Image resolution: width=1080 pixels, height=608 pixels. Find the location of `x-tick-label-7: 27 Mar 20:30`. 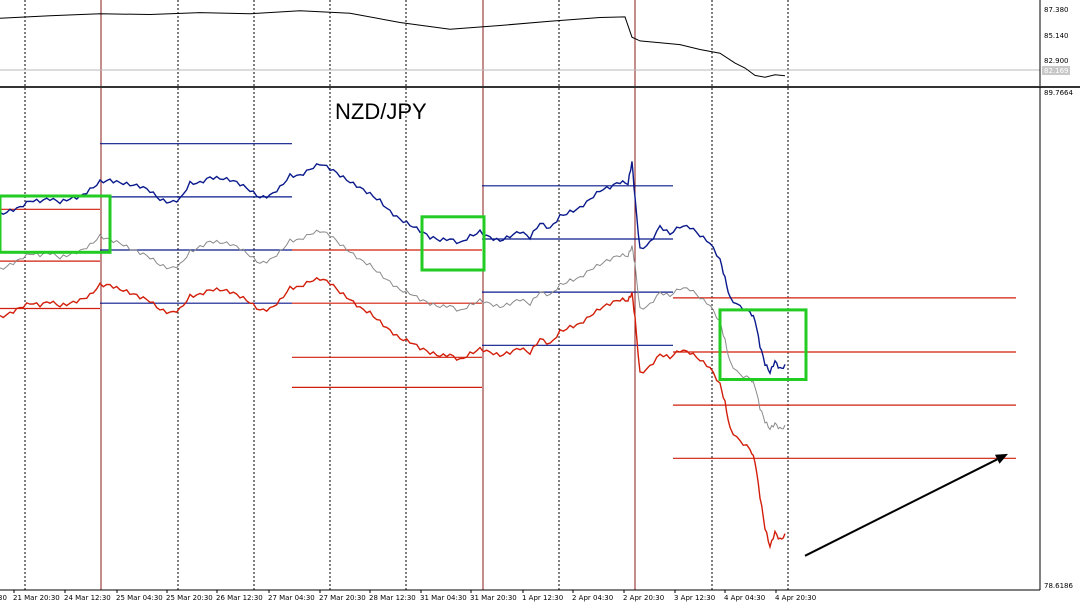

x-tick-label-7: 27 Mar 20:30 is located at coordinates (342, 598).